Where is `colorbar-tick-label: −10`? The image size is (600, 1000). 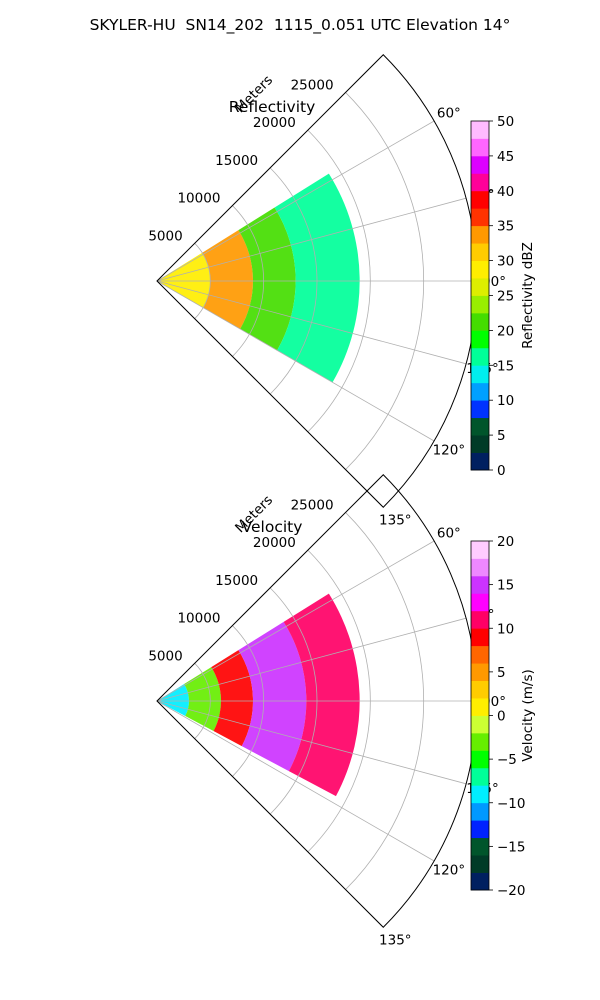 colorbar-tick-label: −10 is located at coordinates (511, 804).